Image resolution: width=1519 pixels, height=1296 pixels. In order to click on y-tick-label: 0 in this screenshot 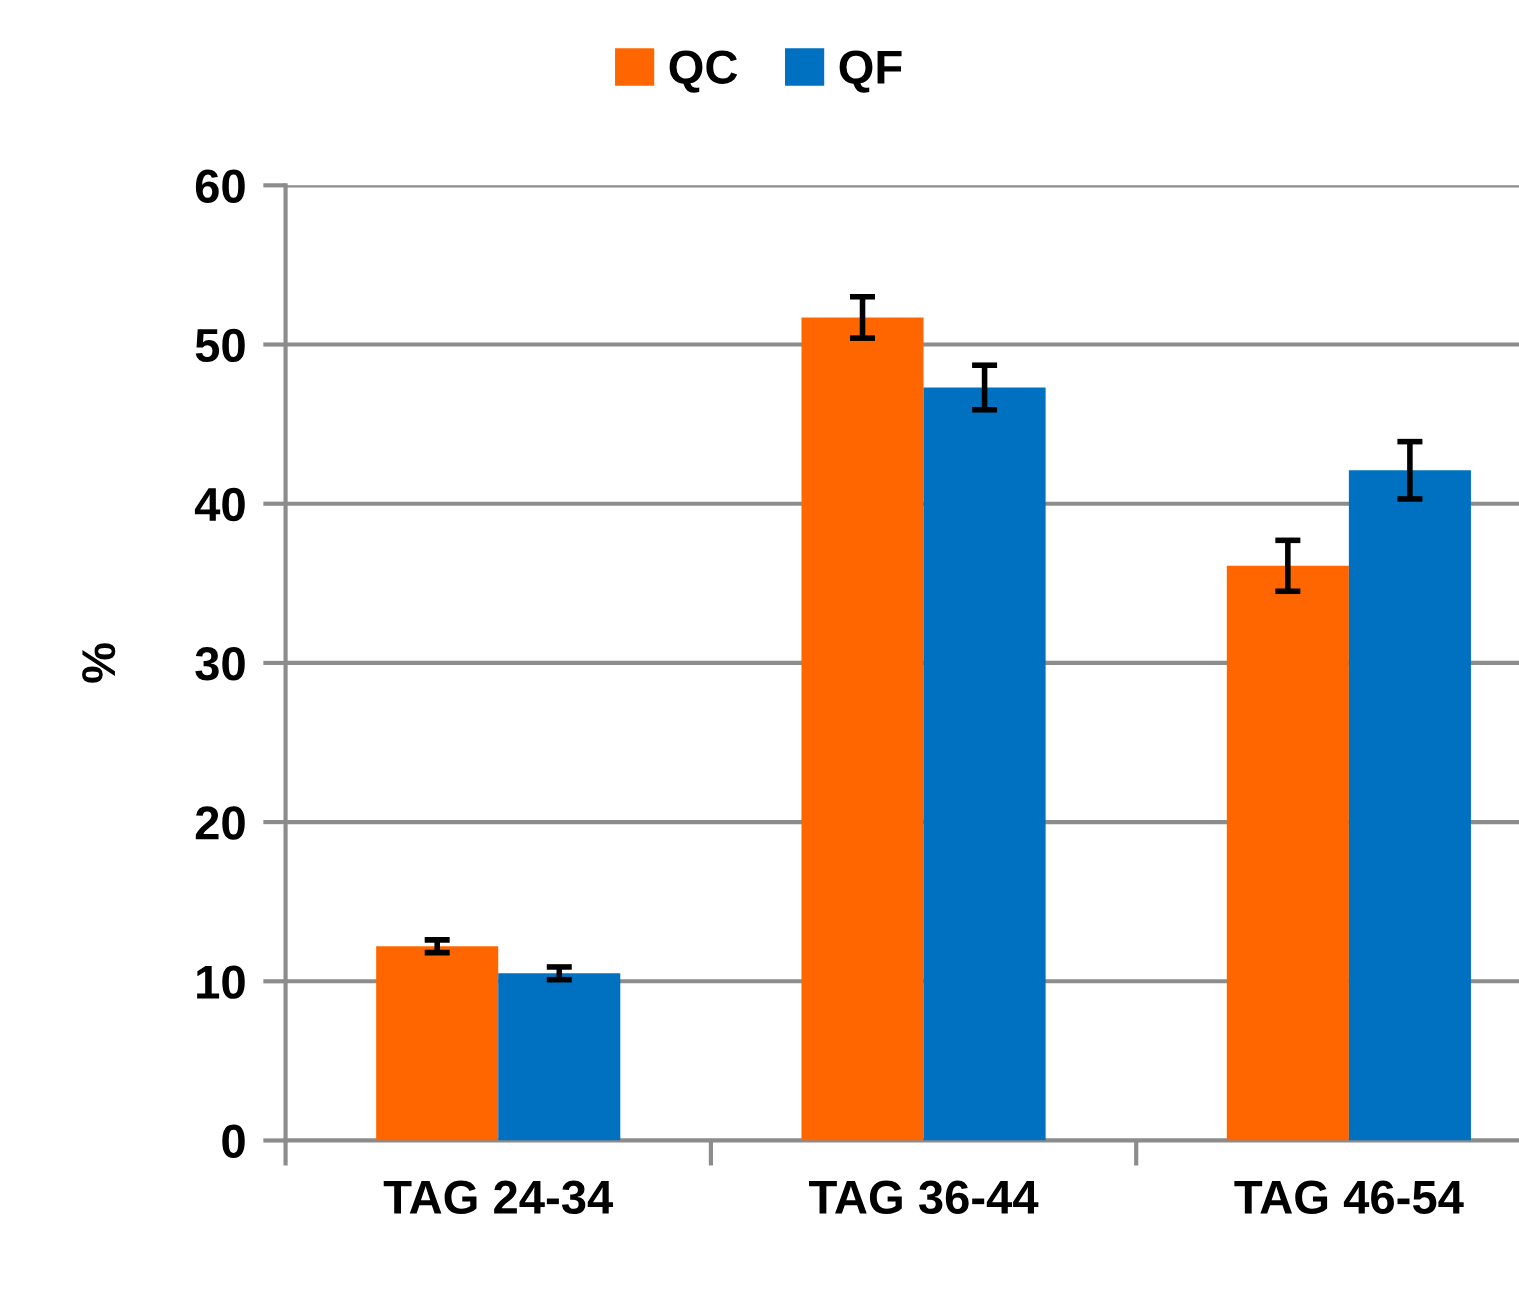, I will do `click(233, 1141)`.